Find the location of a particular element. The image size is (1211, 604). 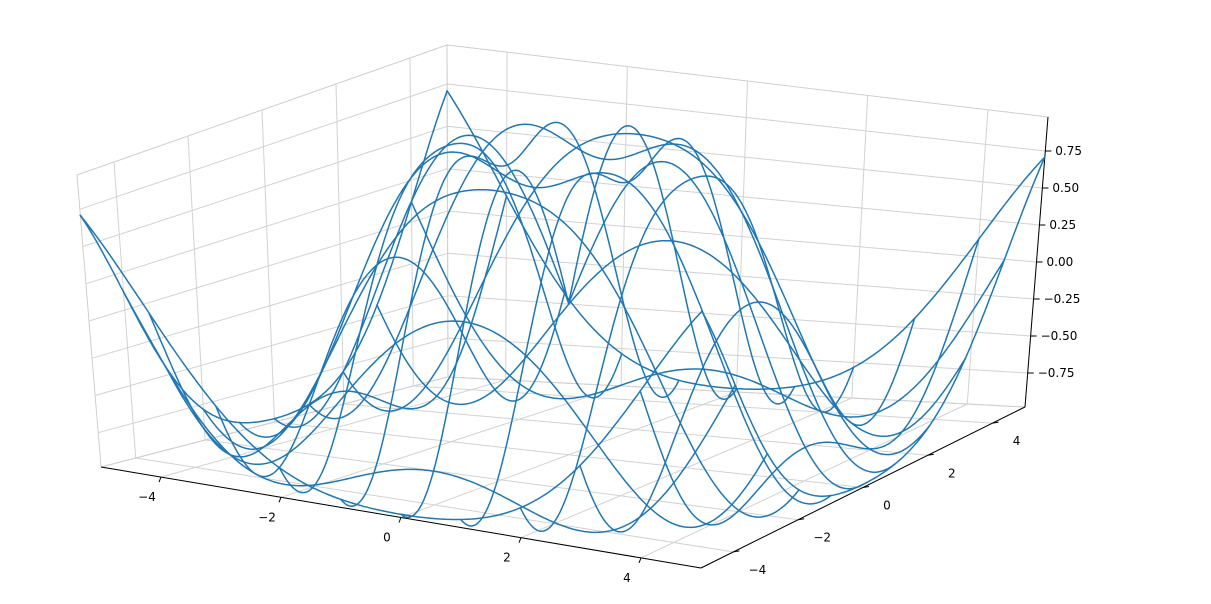

z-tick-label: −0.50 is located at coordinates (1059, 336).